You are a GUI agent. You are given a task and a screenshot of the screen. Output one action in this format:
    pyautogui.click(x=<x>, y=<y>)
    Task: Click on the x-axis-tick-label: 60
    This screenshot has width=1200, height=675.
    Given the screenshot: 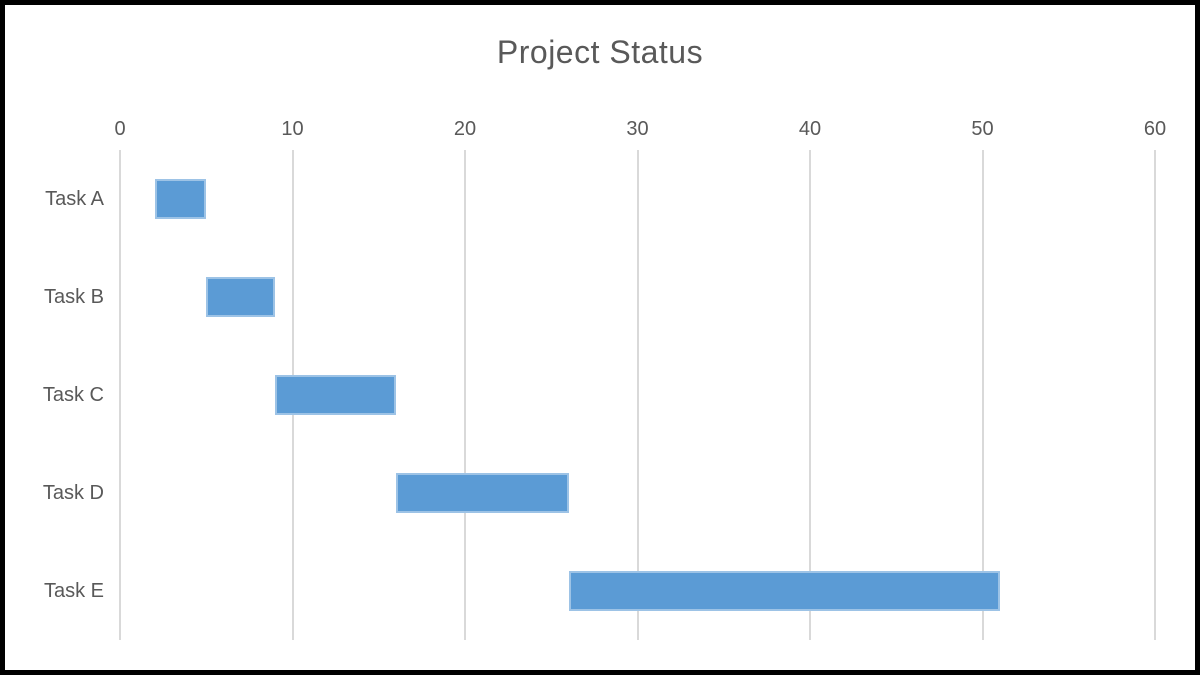 What is the action you would take?
    pyautogui.click(x=1155, y=129)
    